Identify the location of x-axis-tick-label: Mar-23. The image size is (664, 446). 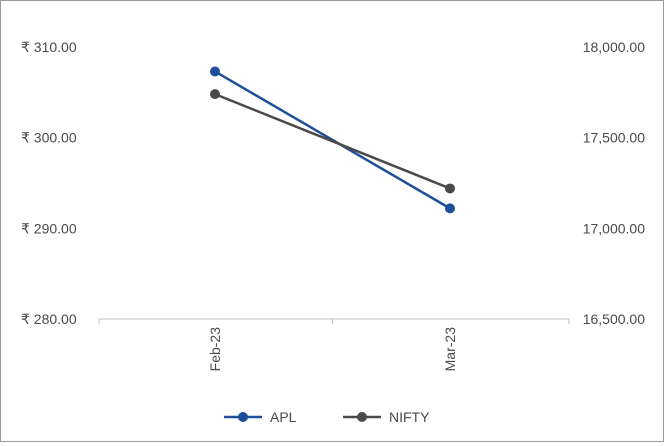
(450, 349).